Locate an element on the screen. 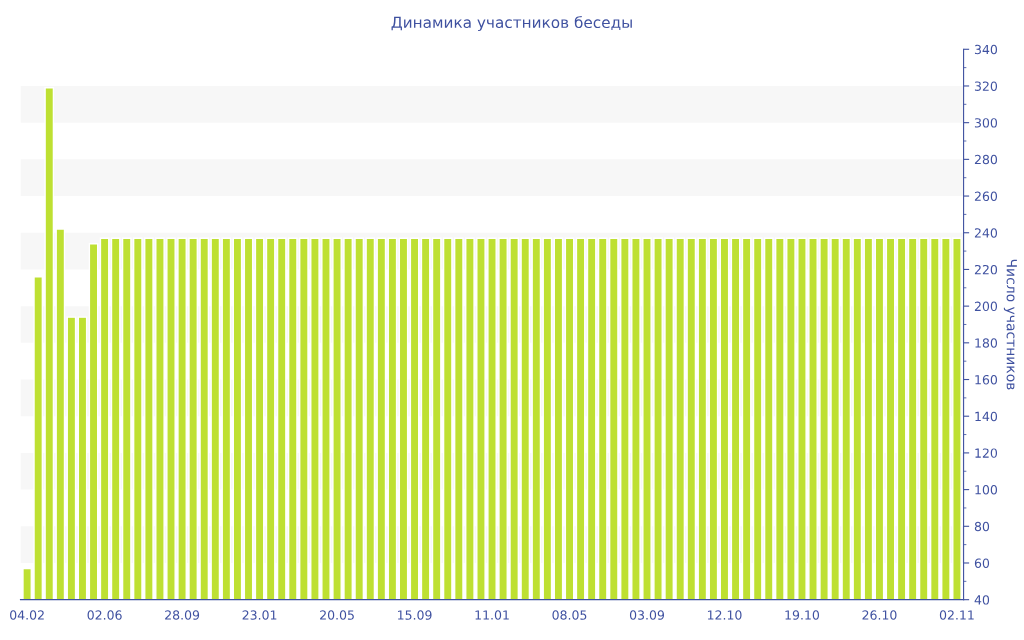 Image resolution: width=1024 pixels, height=640 pixels. y-tick-label: 60 is located at coordinates (982, 563).